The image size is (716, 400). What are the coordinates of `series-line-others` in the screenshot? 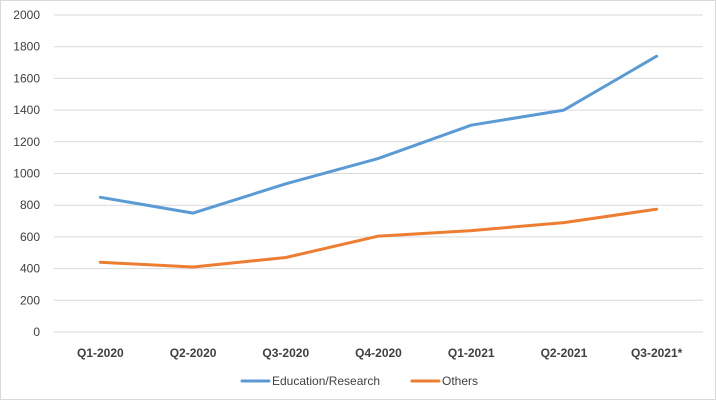 It's located at (378, 238).